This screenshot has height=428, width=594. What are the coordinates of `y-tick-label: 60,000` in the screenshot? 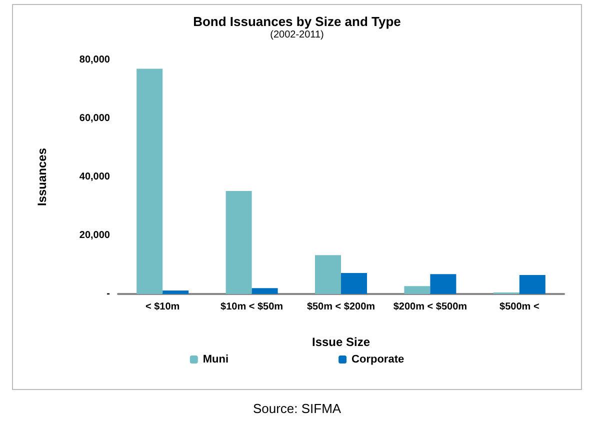 It's located at (94, 118).